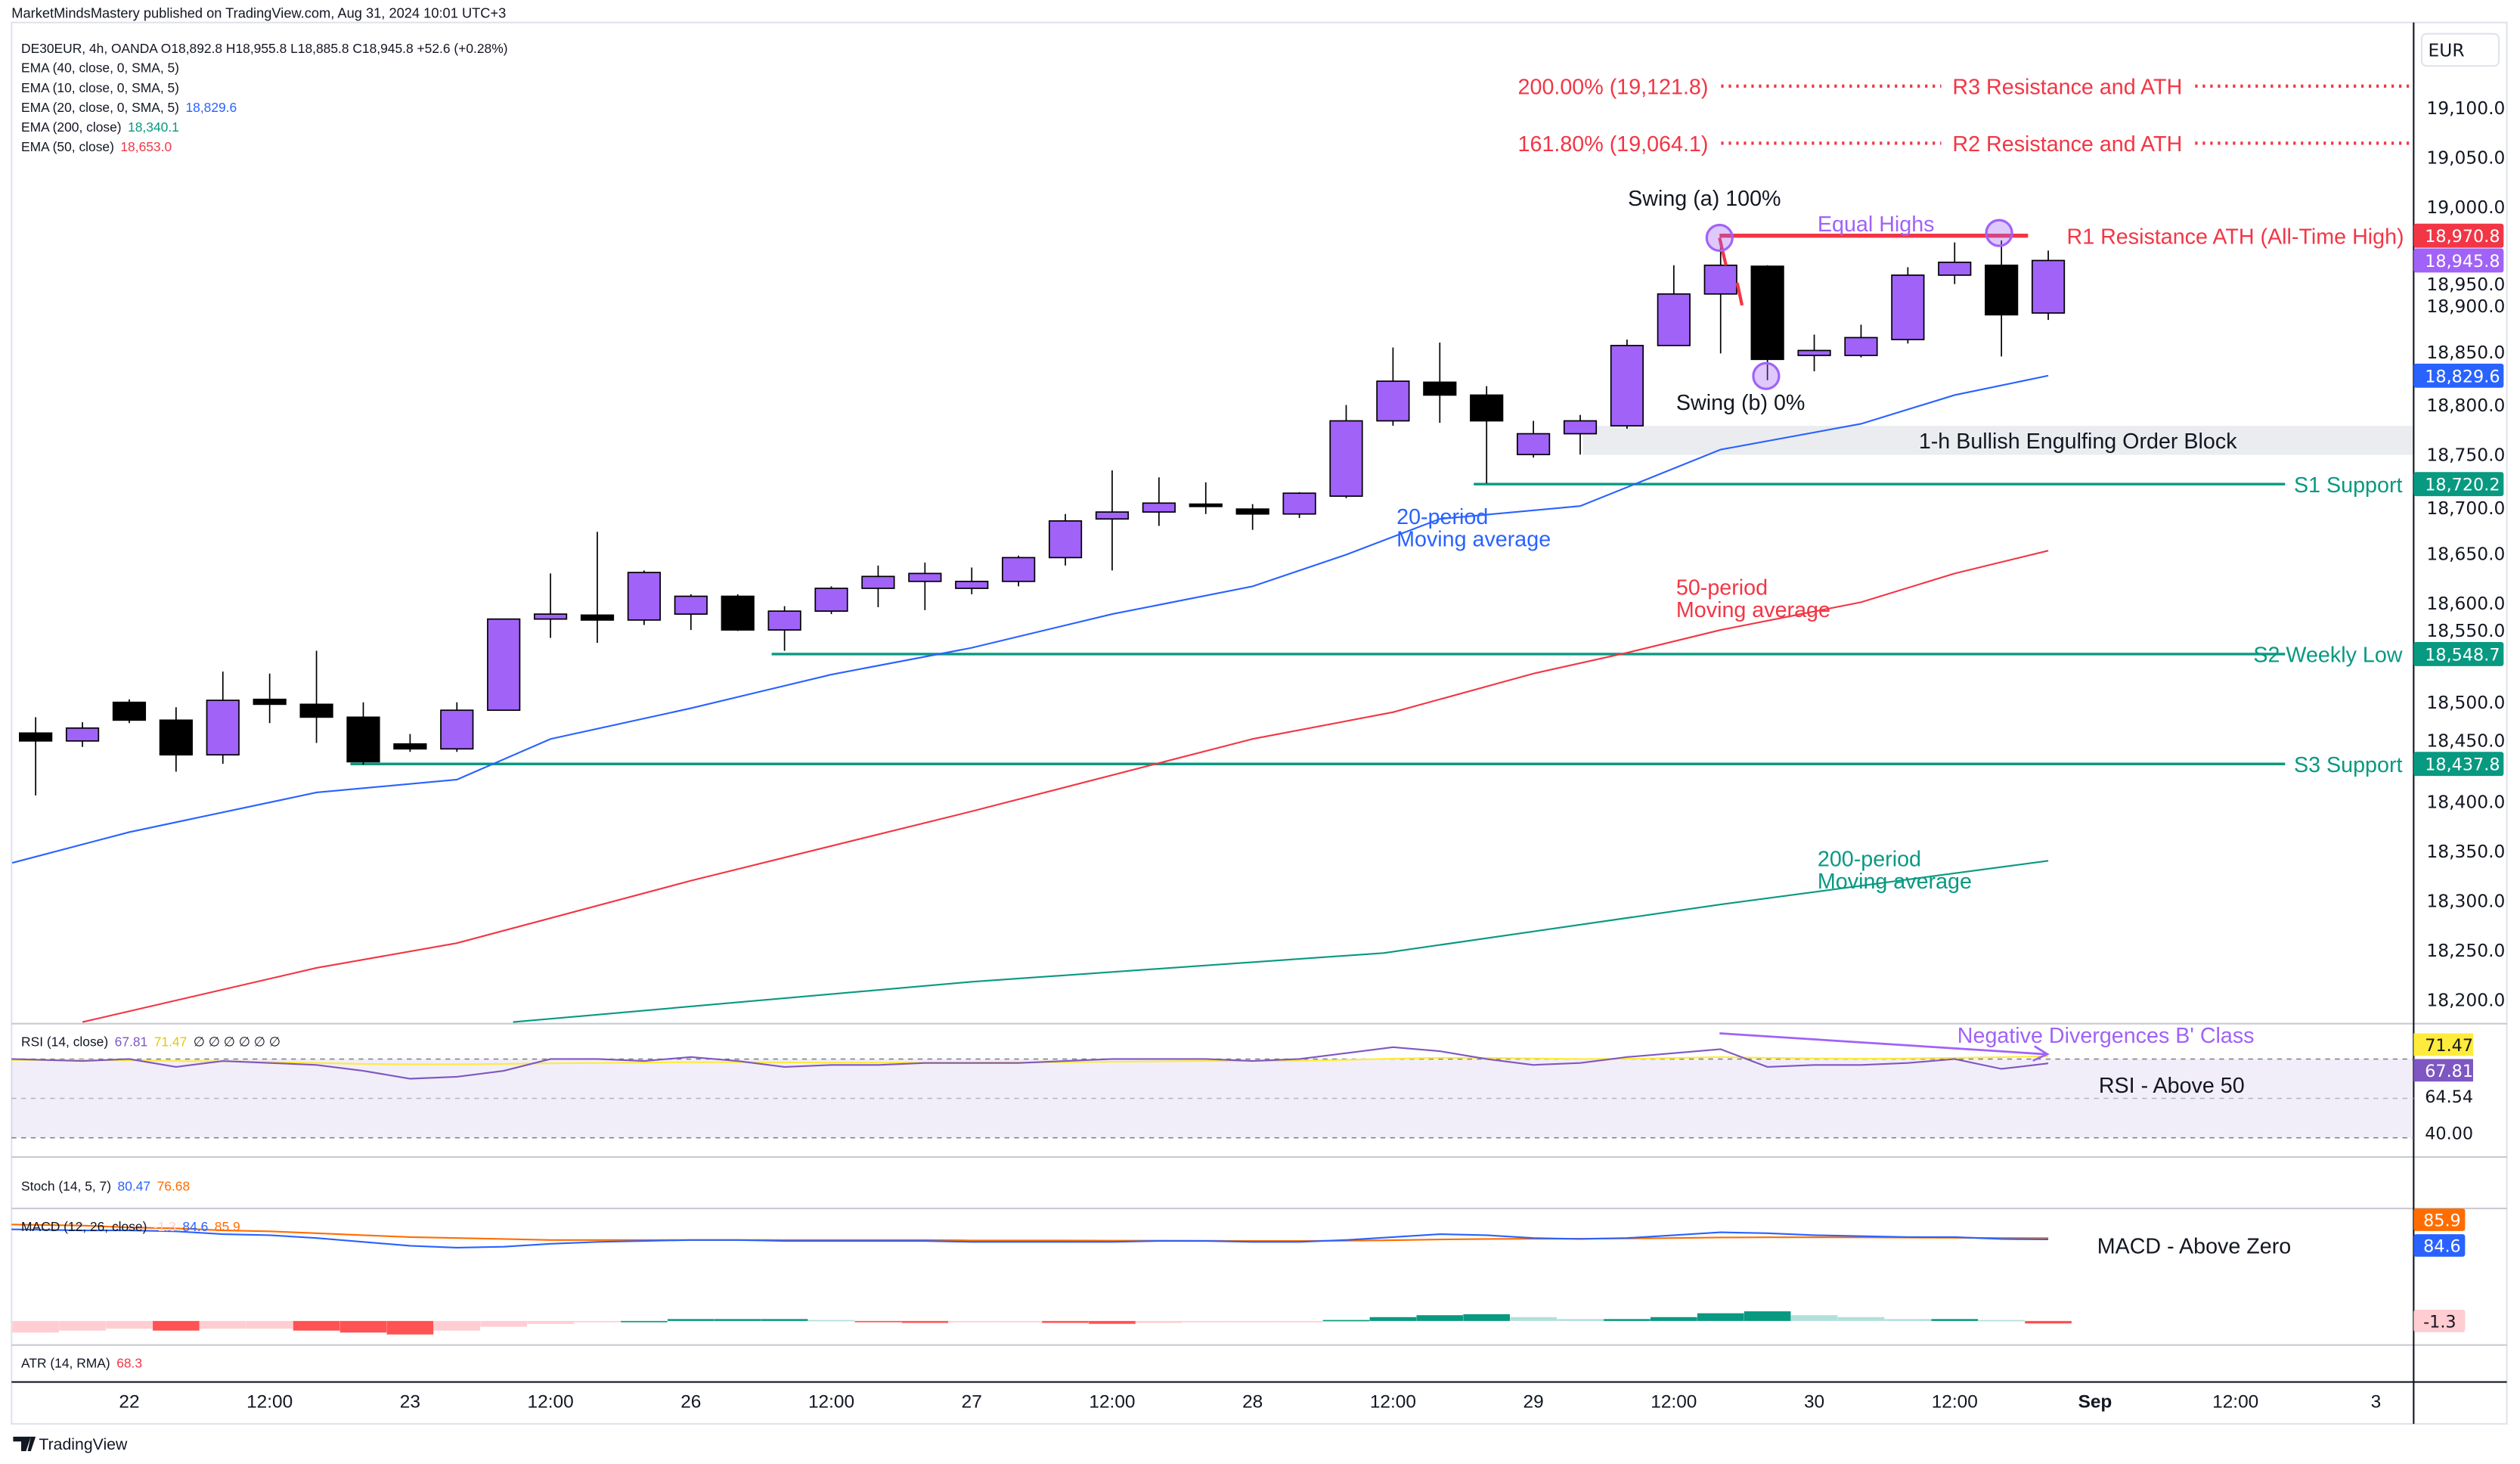  Describe the element at coordinates (2465, 508) in the screenshot. I see `price-tick-label: 18,700.0` at that location.